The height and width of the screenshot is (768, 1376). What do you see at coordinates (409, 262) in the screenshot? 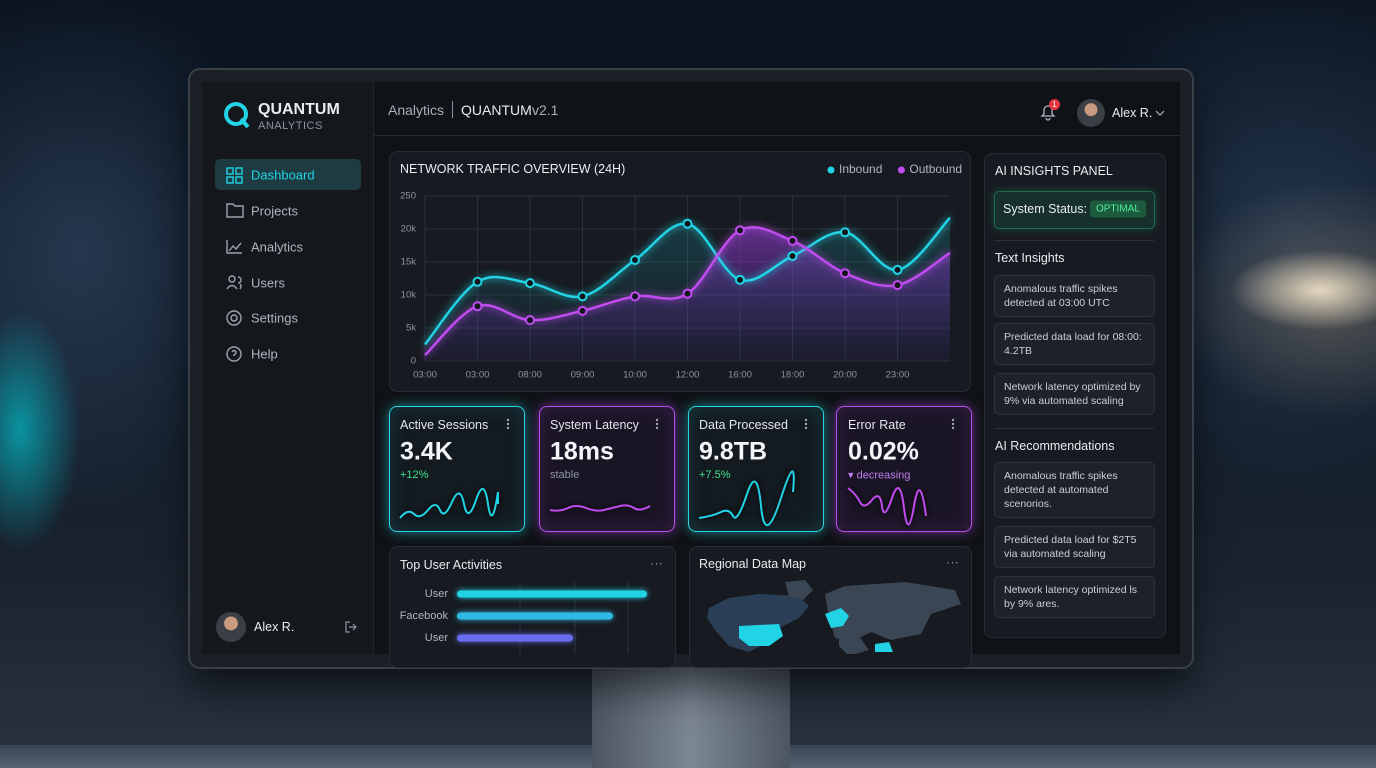
I see `y-tick-label: 15k` at bounding box center [409, 262].